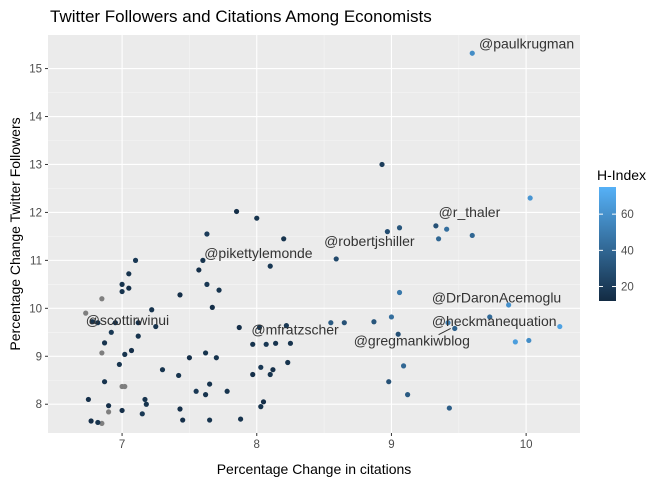  I want to click on x-axis-title: Percentage Change in citations, so click(314, 469).